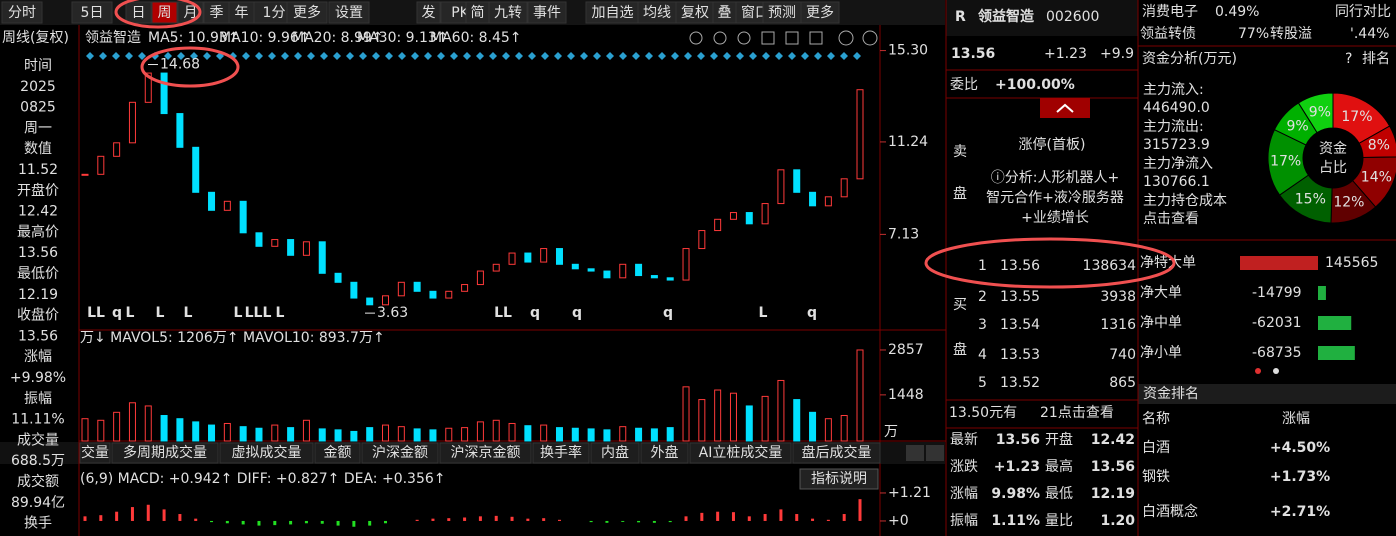  Describe the element at coordinates (657, 13) in the screenshot. I see `toolbar-label: 均线` at that location.